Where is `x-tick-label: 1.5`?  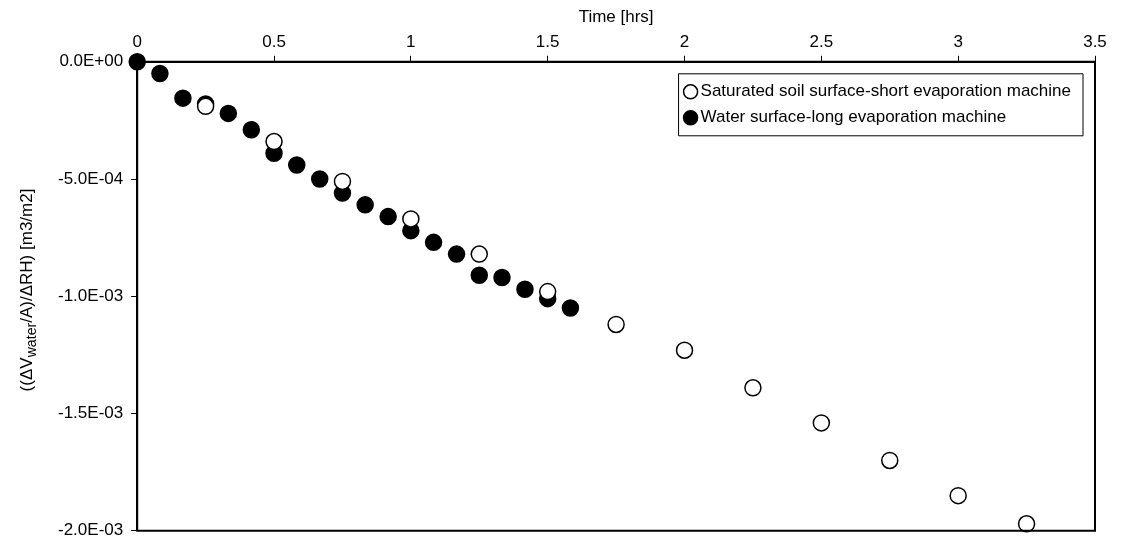
x-tick-label: 1.5 is located at coordinates (547, 42).